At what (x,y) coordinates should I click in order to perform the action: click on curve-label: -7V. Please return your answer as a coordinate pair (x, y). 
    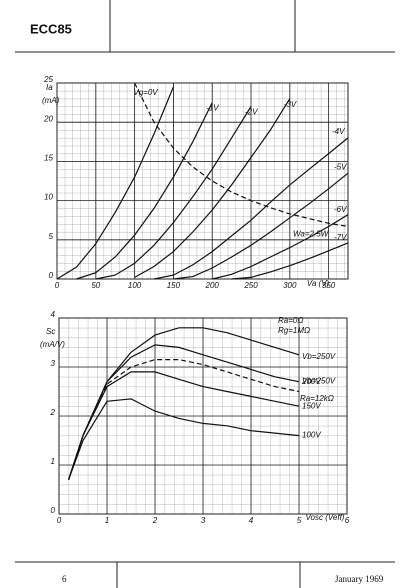
    Looking at the image, I should click on (340, 237).